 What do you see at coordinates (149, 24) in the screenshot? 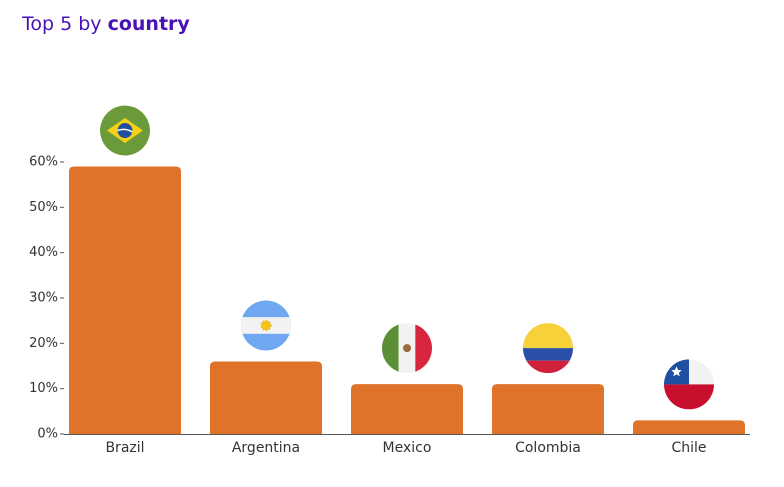
I see `title-emphasis: country` at bounding box center [149, 24].